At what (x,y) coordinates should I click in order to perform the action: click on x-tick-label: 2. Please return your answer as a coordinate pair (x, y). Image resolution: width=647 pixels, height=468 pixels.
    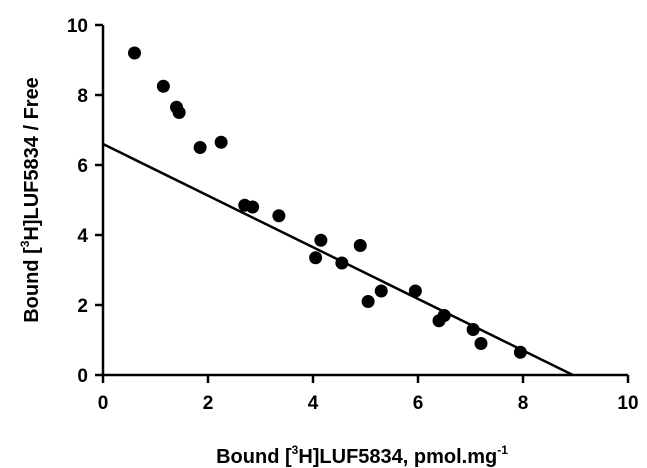
    Looking at the image, I should click on (208, 403).